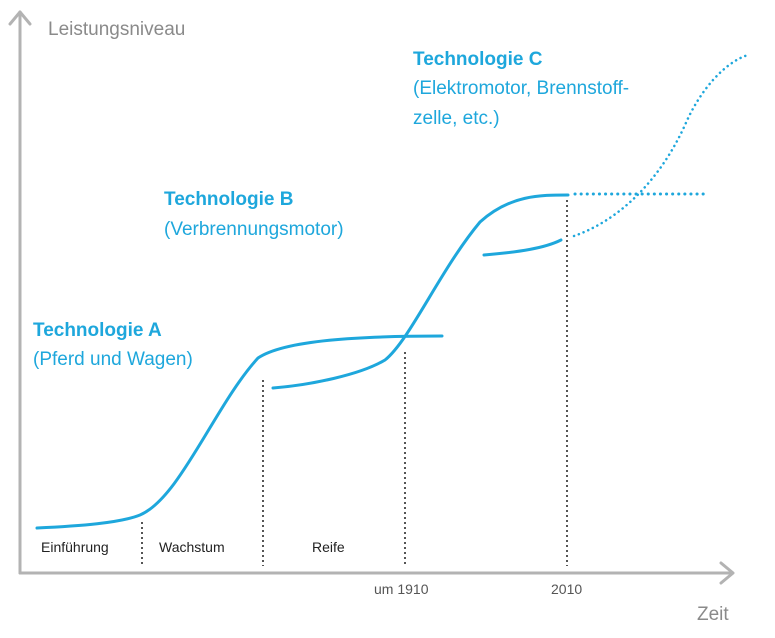  Describe the element at coordinates (328, 547) in the screenshot. I see `phase-label-reife: Reife` at that location.